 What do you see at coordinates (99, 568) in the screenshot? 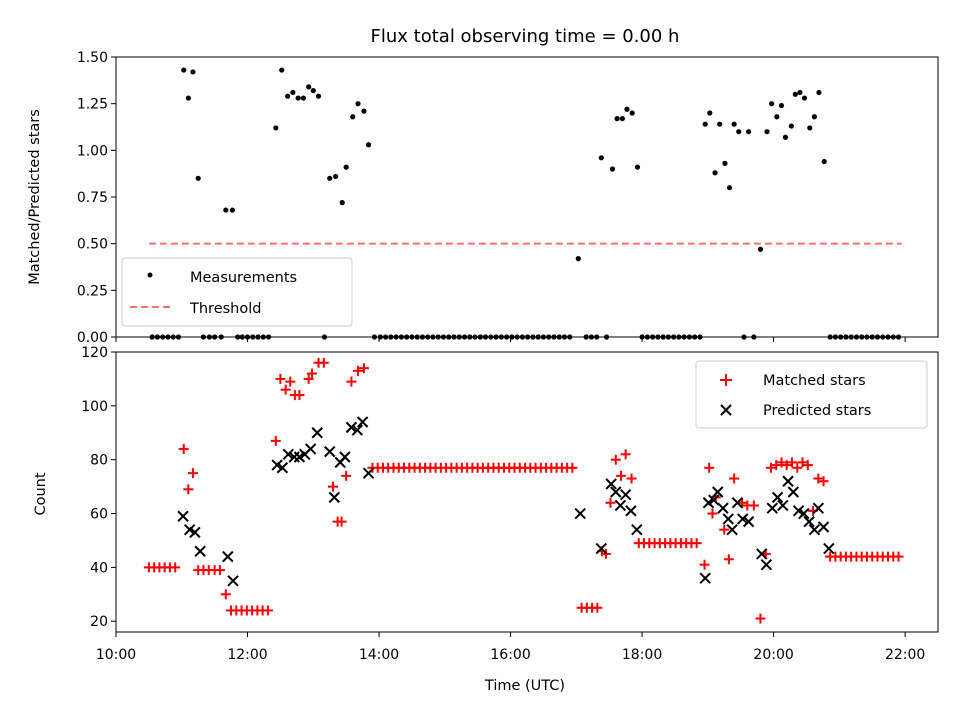
I see `bottom-y-tick-label: 40` at bounding box center [99, 568].